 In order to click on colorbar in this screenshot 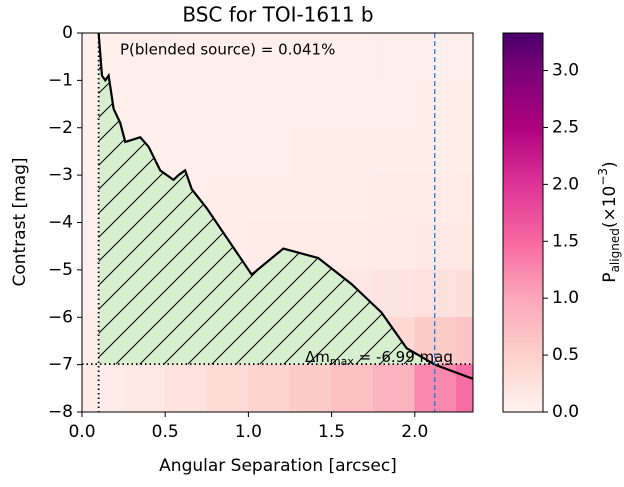, I will do `click(523, 222)`.